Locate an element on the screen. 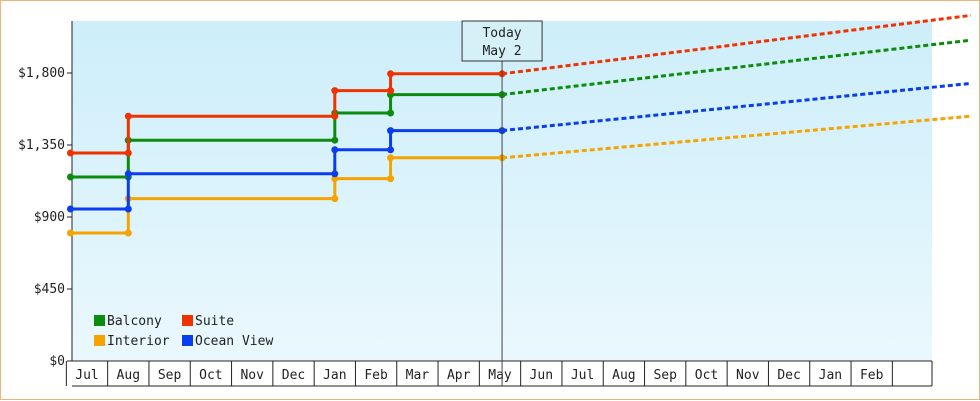 Image resolution: width=980 pixels, height=401 pixels. today-label: Today is located at coordinates (501, 33).